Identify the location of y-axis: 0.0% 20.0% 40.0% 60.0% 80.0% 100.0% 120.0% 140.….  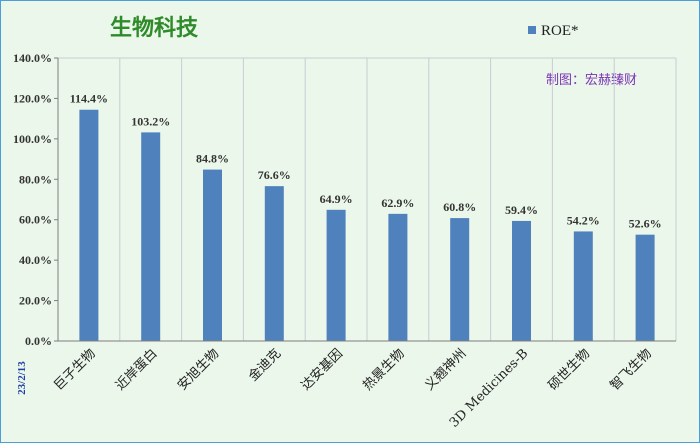
(36, 199).